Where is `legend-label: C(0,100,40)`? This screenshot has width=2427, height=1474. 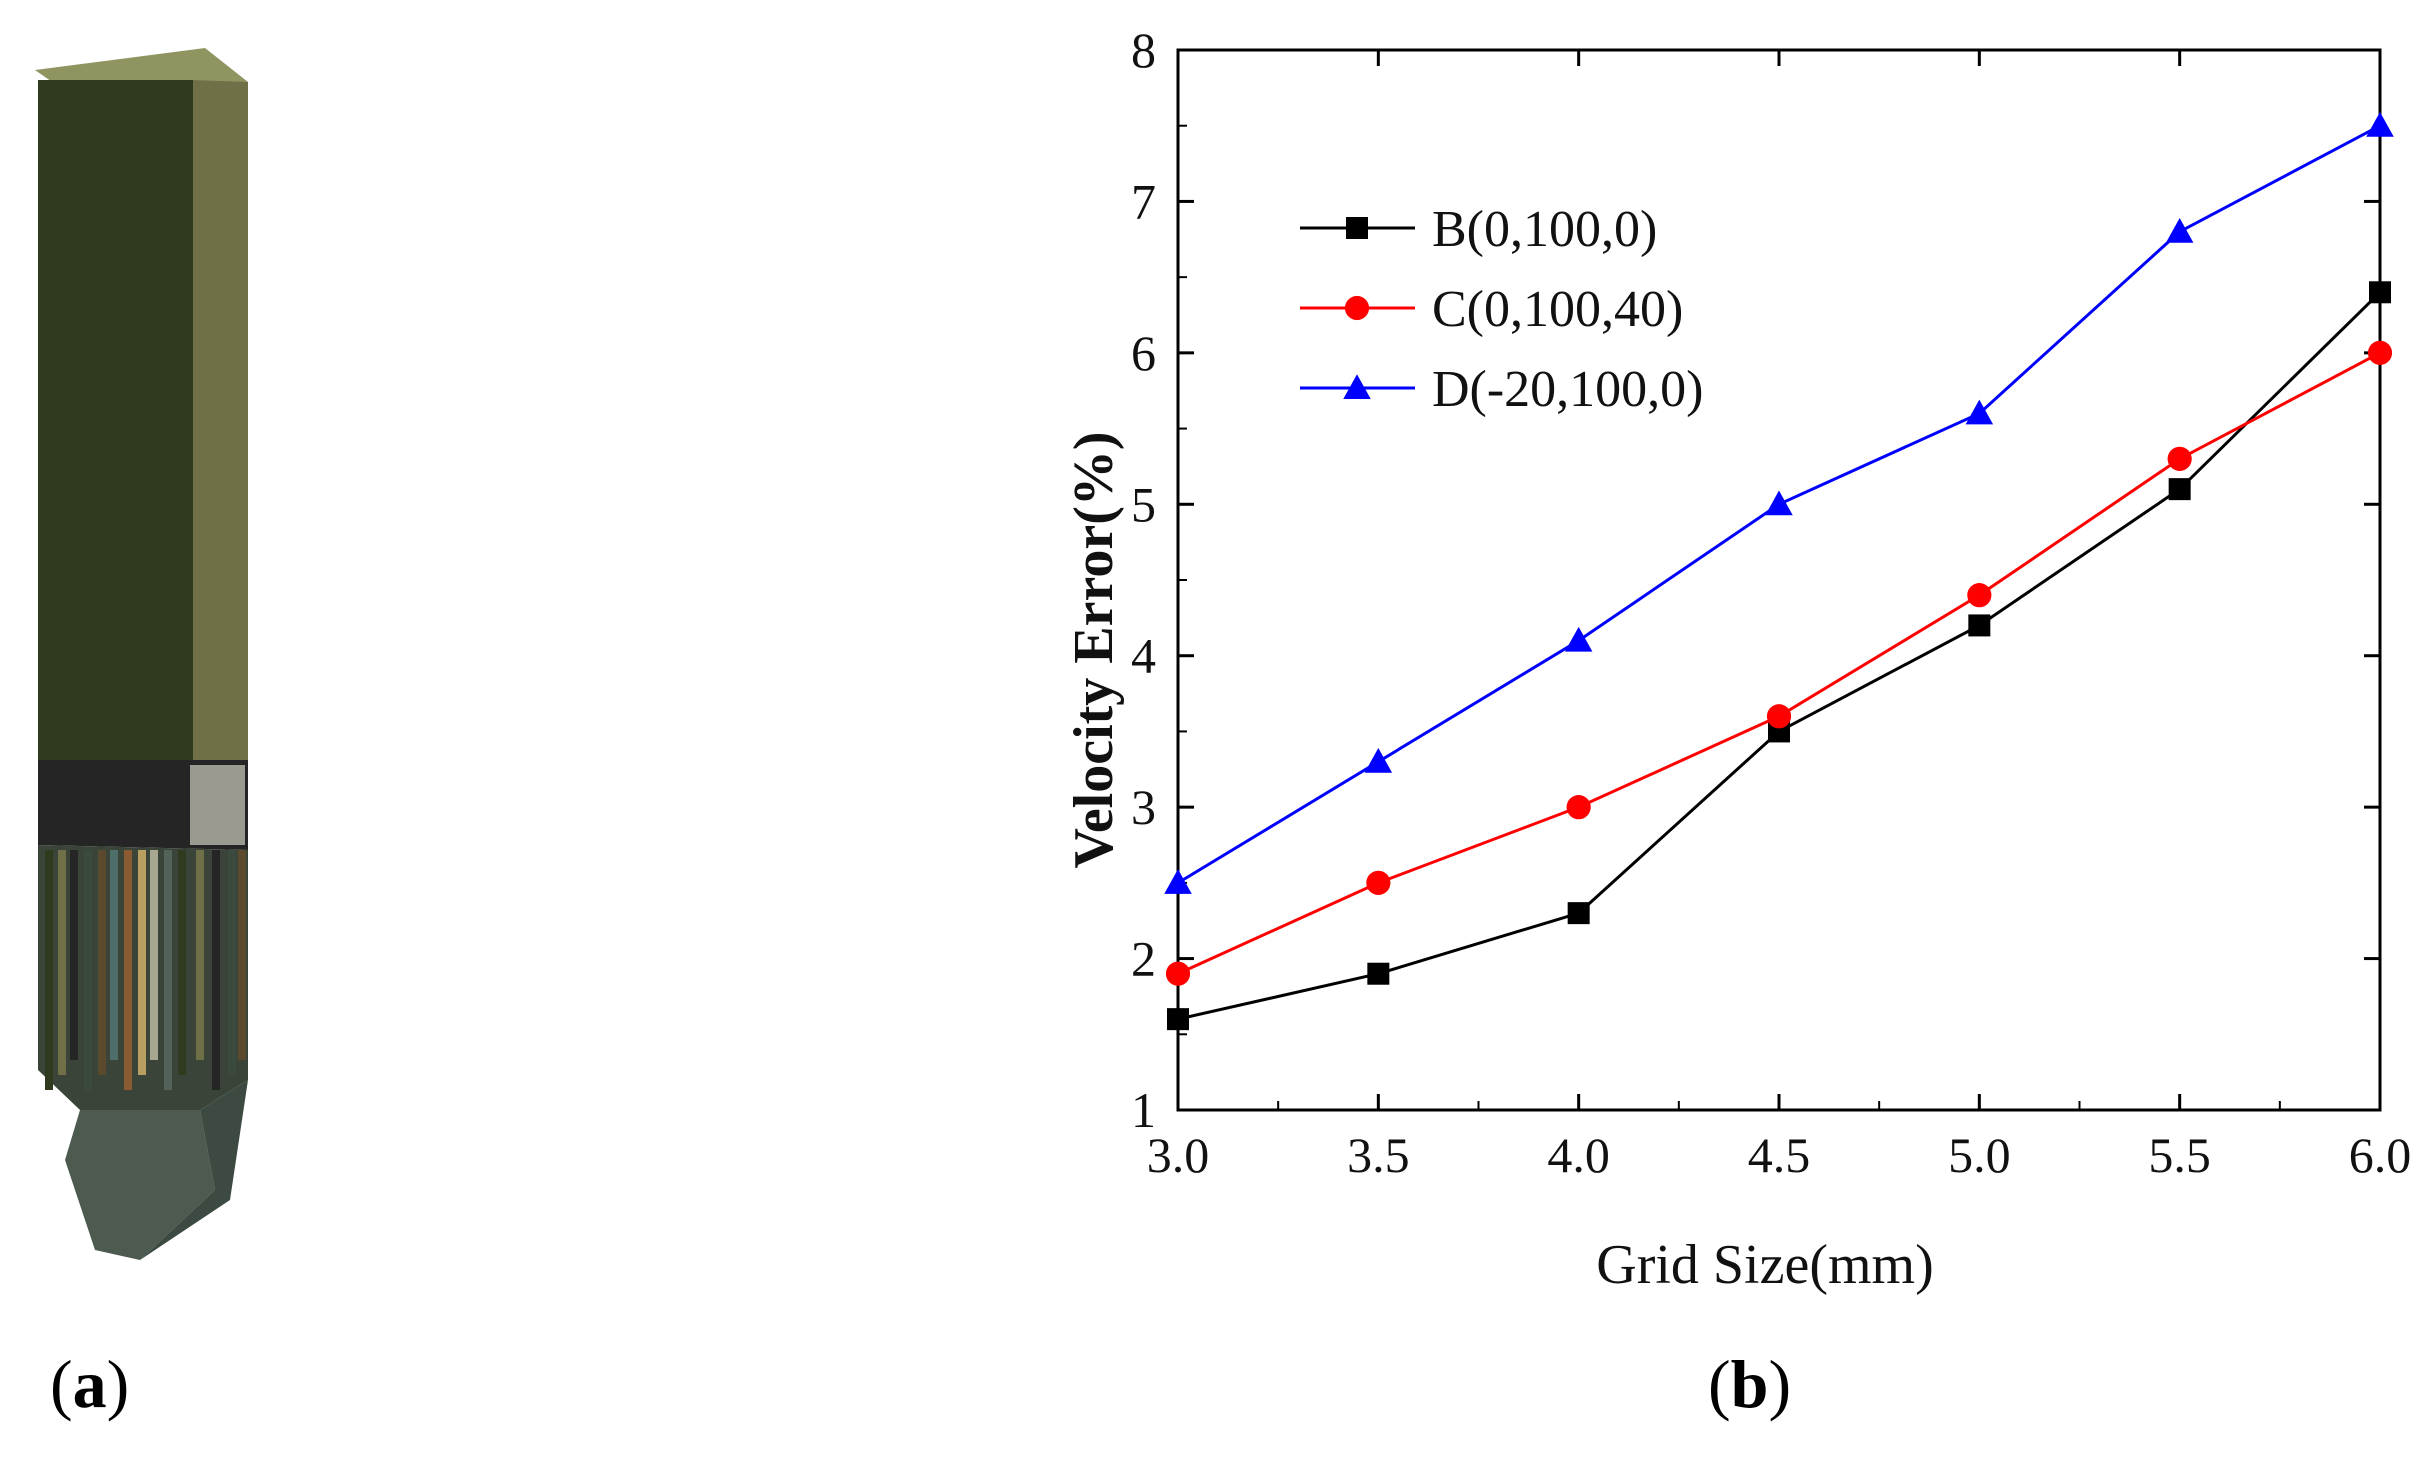 legend-label: C(0,100,40) is located at coordinates (1557, 309).